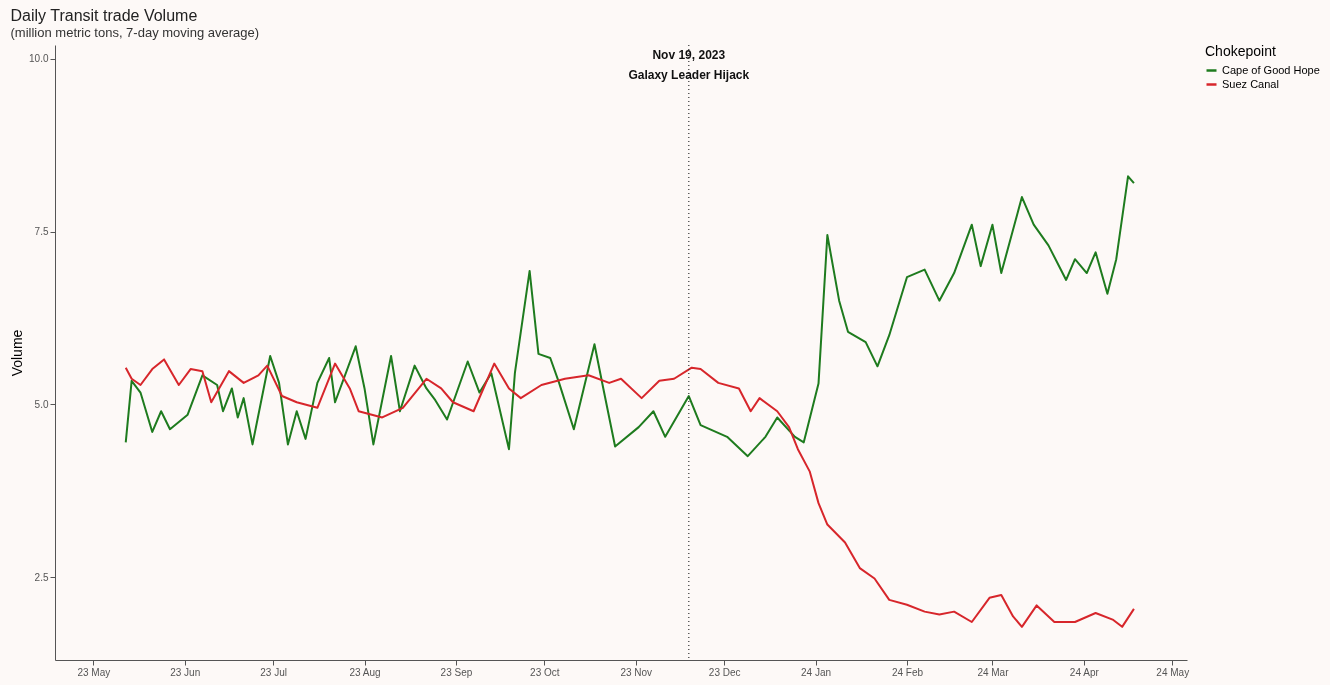 Image resolution: width=1342 pixels, height=693 pixels. Describe the element at coordinates (1173, 672) in the screenshot. I see `x-tick-label: 24 May` at that location.